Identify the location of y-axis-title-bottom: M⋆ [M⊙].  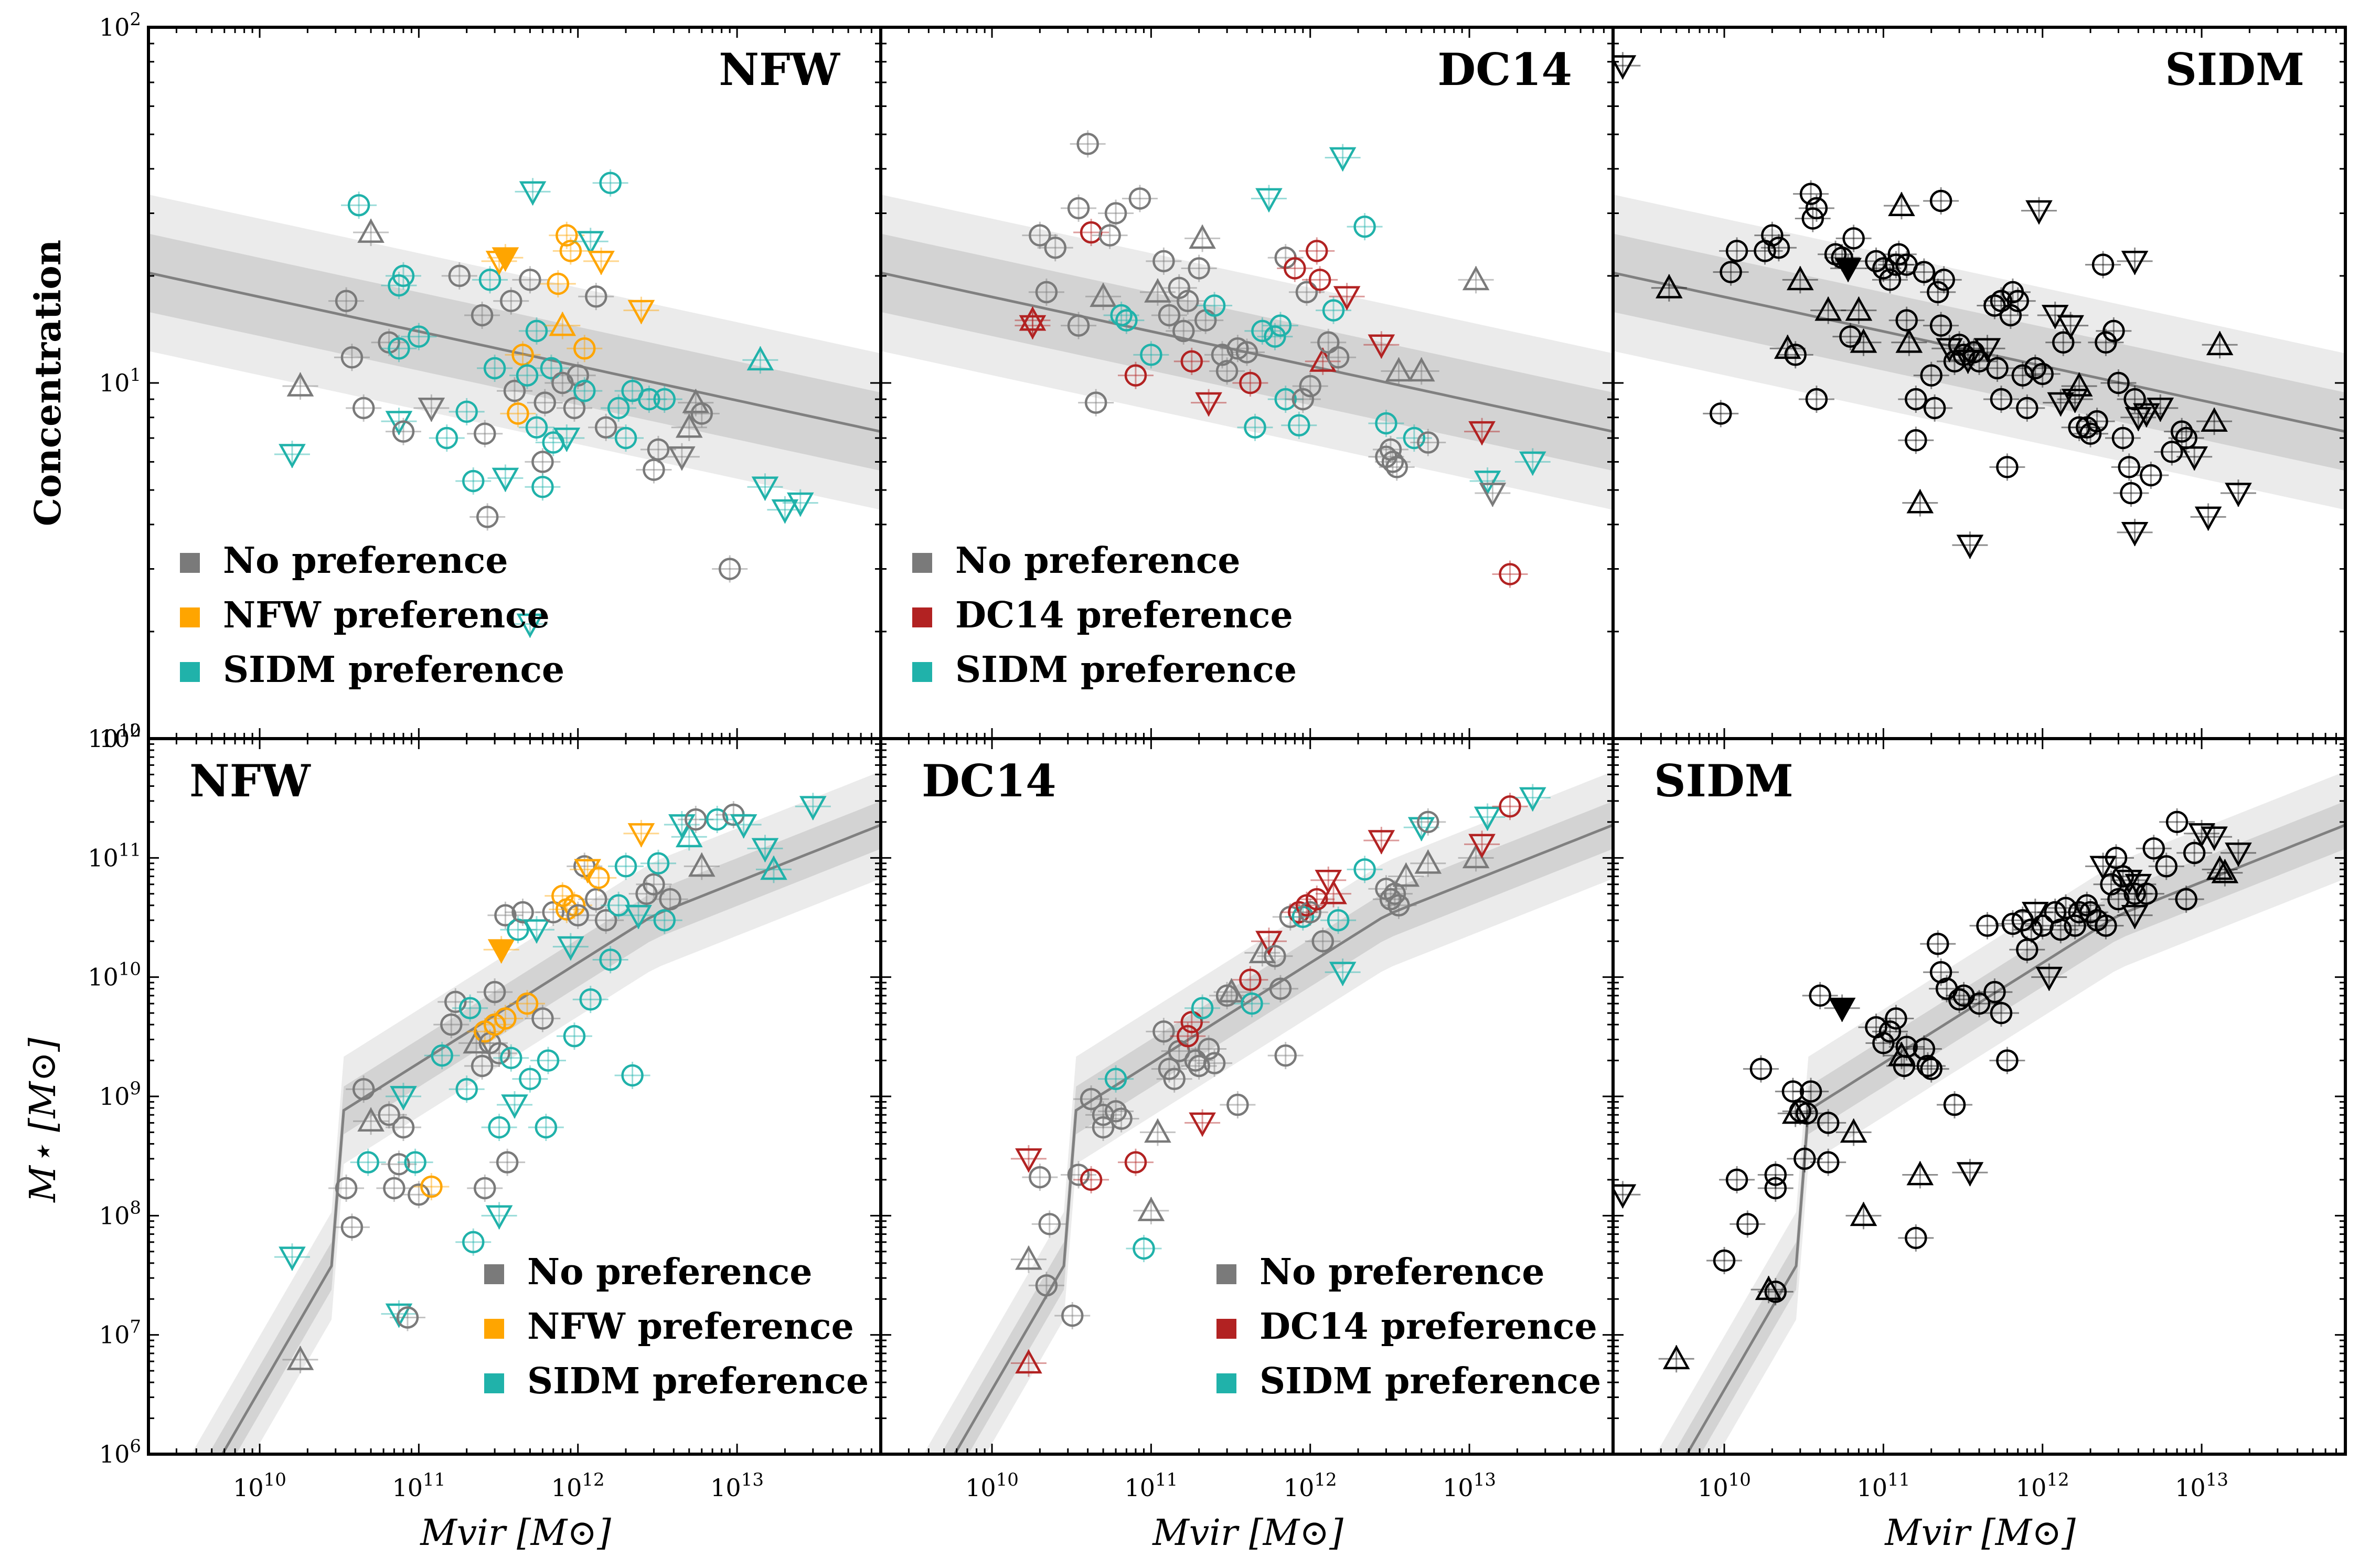
(43, 1120).